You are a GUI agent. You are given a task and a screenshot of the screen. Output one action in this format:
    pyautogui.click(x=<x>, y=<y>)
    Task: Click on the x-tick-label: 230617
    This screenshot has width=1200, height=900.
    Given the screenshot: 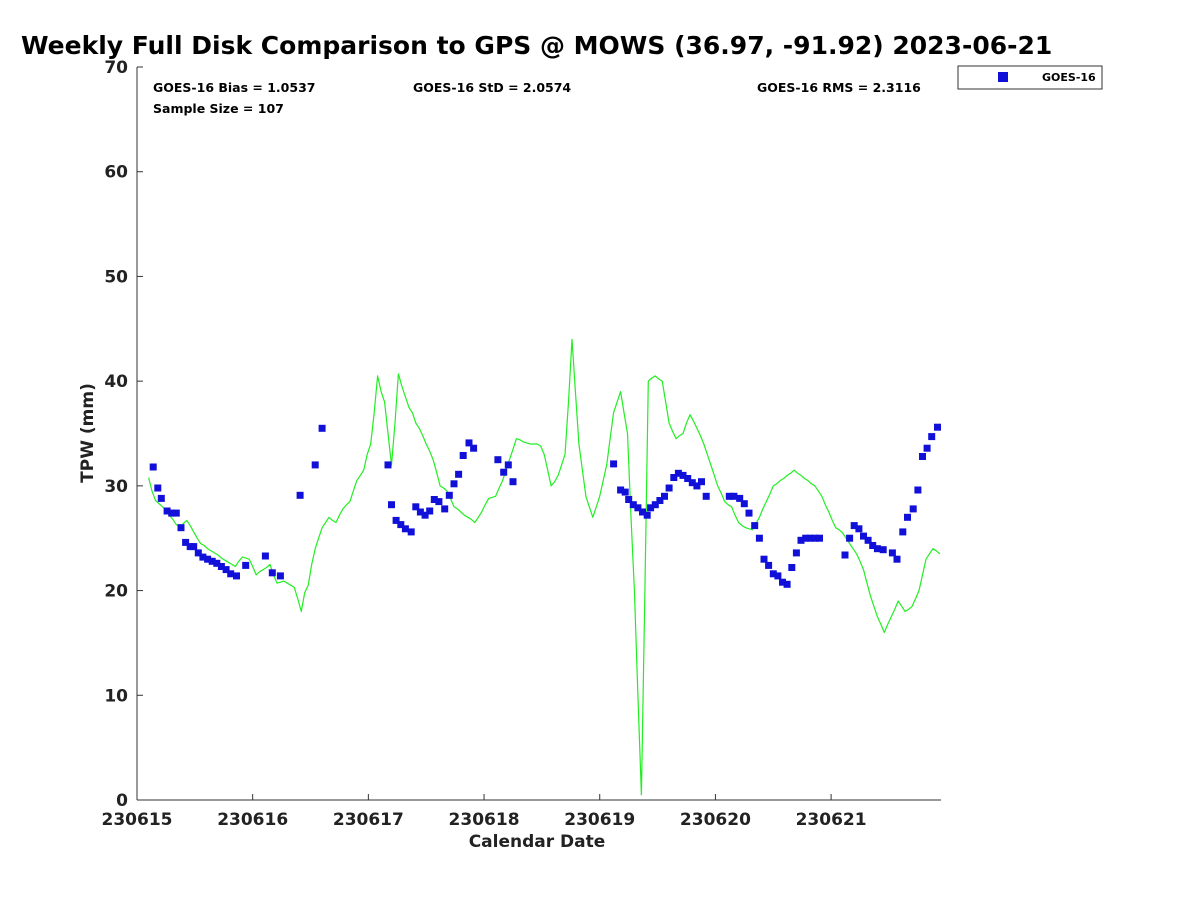 What is the action you would take?
    pyautogui.click(x=368, y=820)
    